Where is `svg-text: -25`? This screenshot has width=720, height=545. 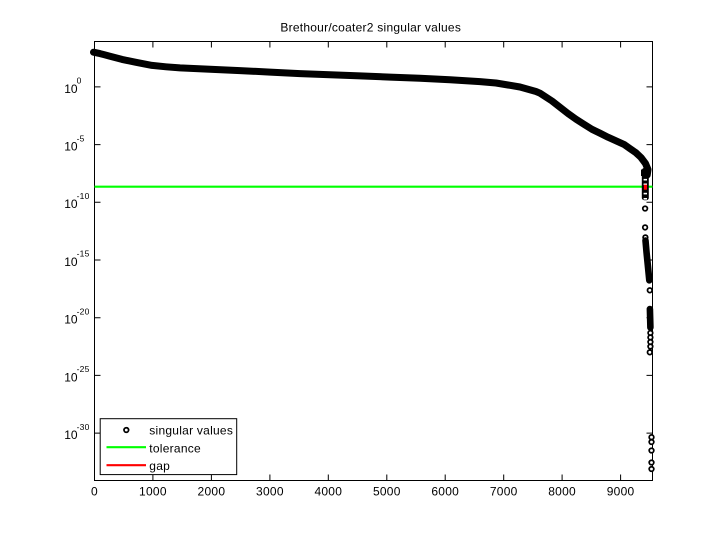 svg-text: -25 is located at coordinates (83, 369).